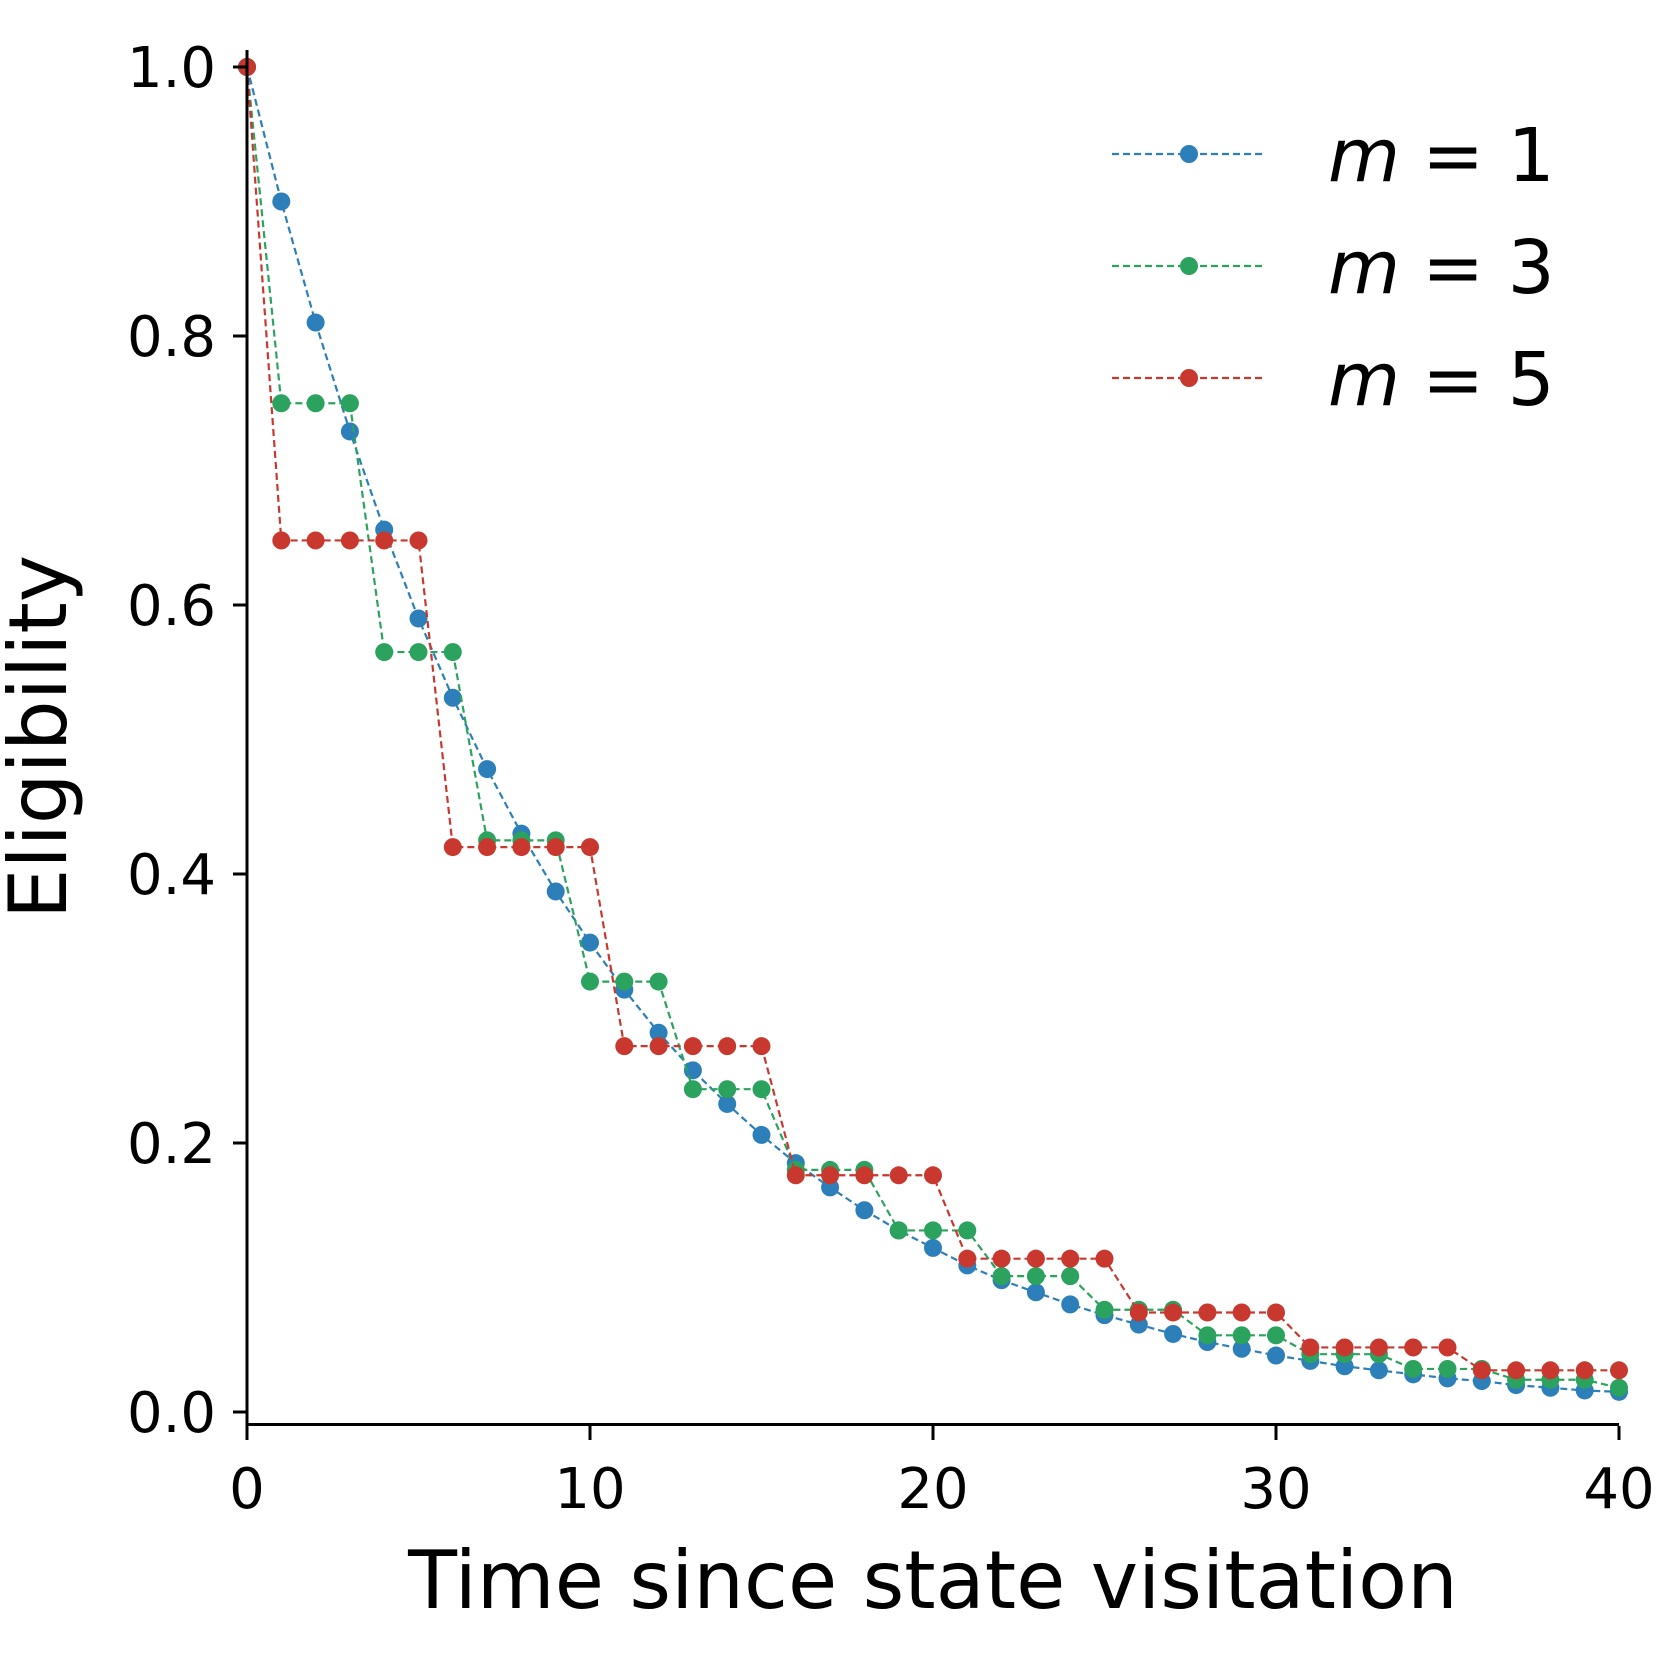 Image resolution: width=1659 pixels, height=1659 pixels. What do you see at coordinates (171, 337) in the screenshot?
I see `y-tick-label: 0.8` at bounding box center [171, 337].